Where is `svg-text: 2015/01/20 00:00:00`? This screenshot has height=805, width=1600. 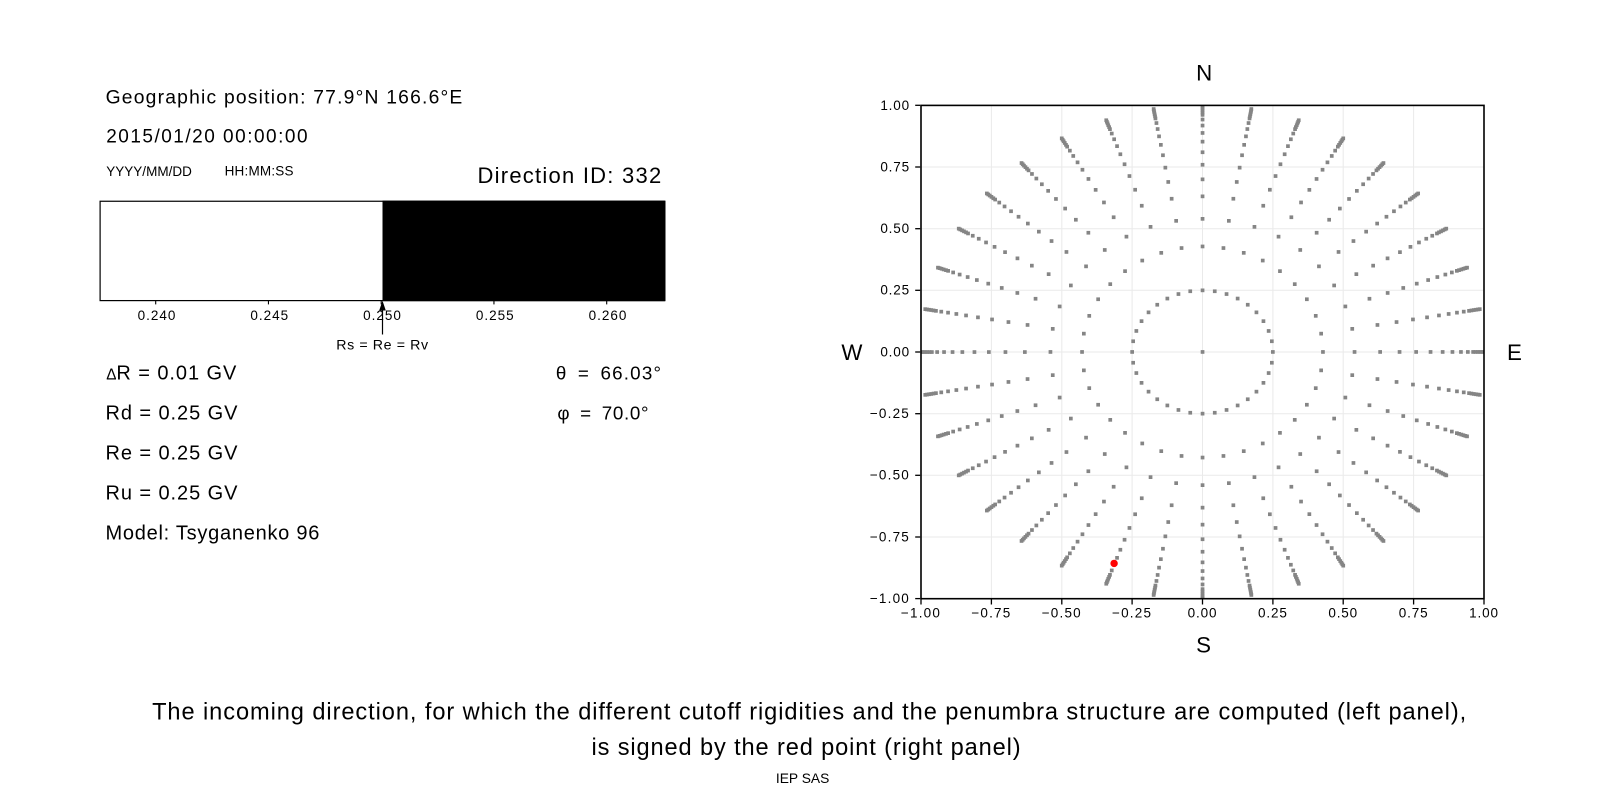 svg-text: 2015/01/20 00:00:00 is located at coordinates (207, 137).